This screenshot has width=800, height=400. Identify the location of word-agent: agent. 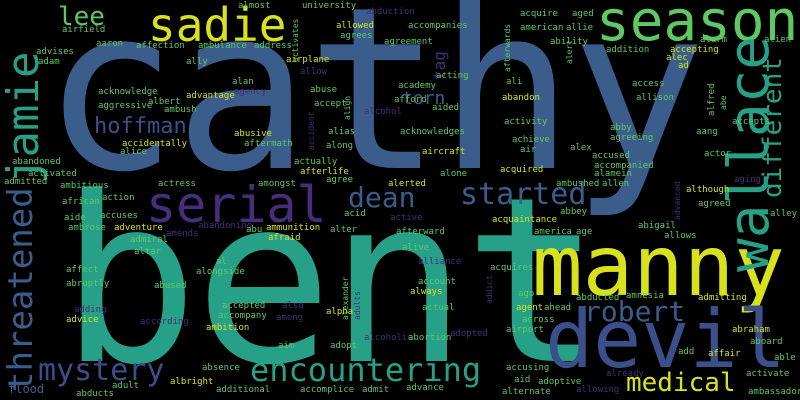
(530, 308).